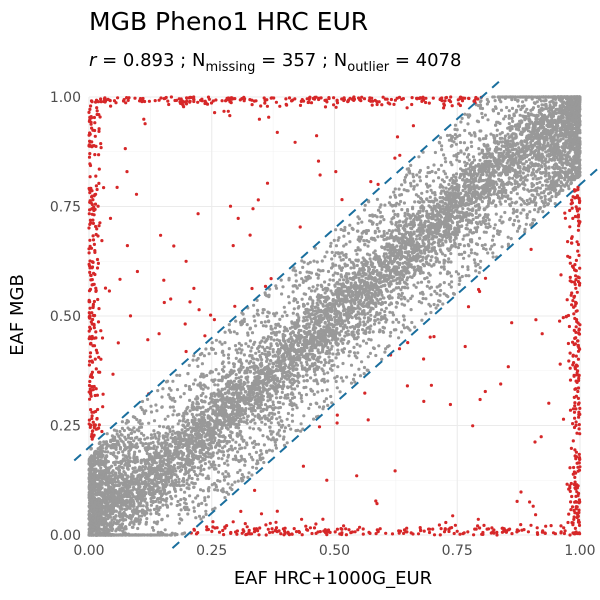 This screenshot has height=600, width=600. Describe the element at coordinates (425, 60) in the screenshot. I see `subtitle-outlier-value: = 4078` at that location.